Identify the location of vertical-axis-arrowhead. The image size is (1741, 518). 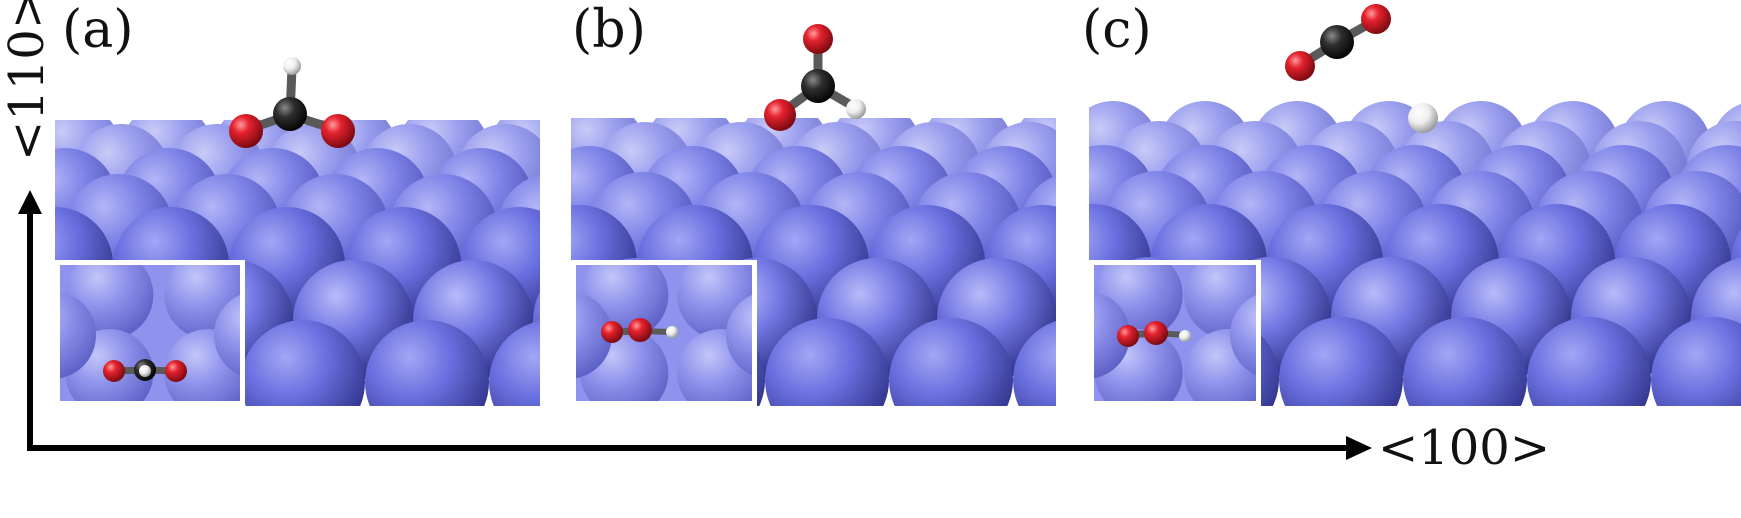
(30, 202).